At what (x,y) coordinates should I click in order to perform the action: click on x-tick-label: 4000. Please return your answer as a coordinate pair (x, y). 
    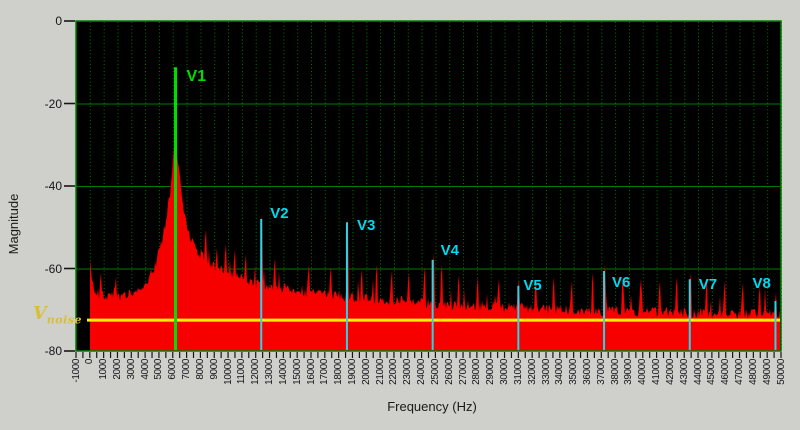
    Looking at the image, I should click on (145, 369).